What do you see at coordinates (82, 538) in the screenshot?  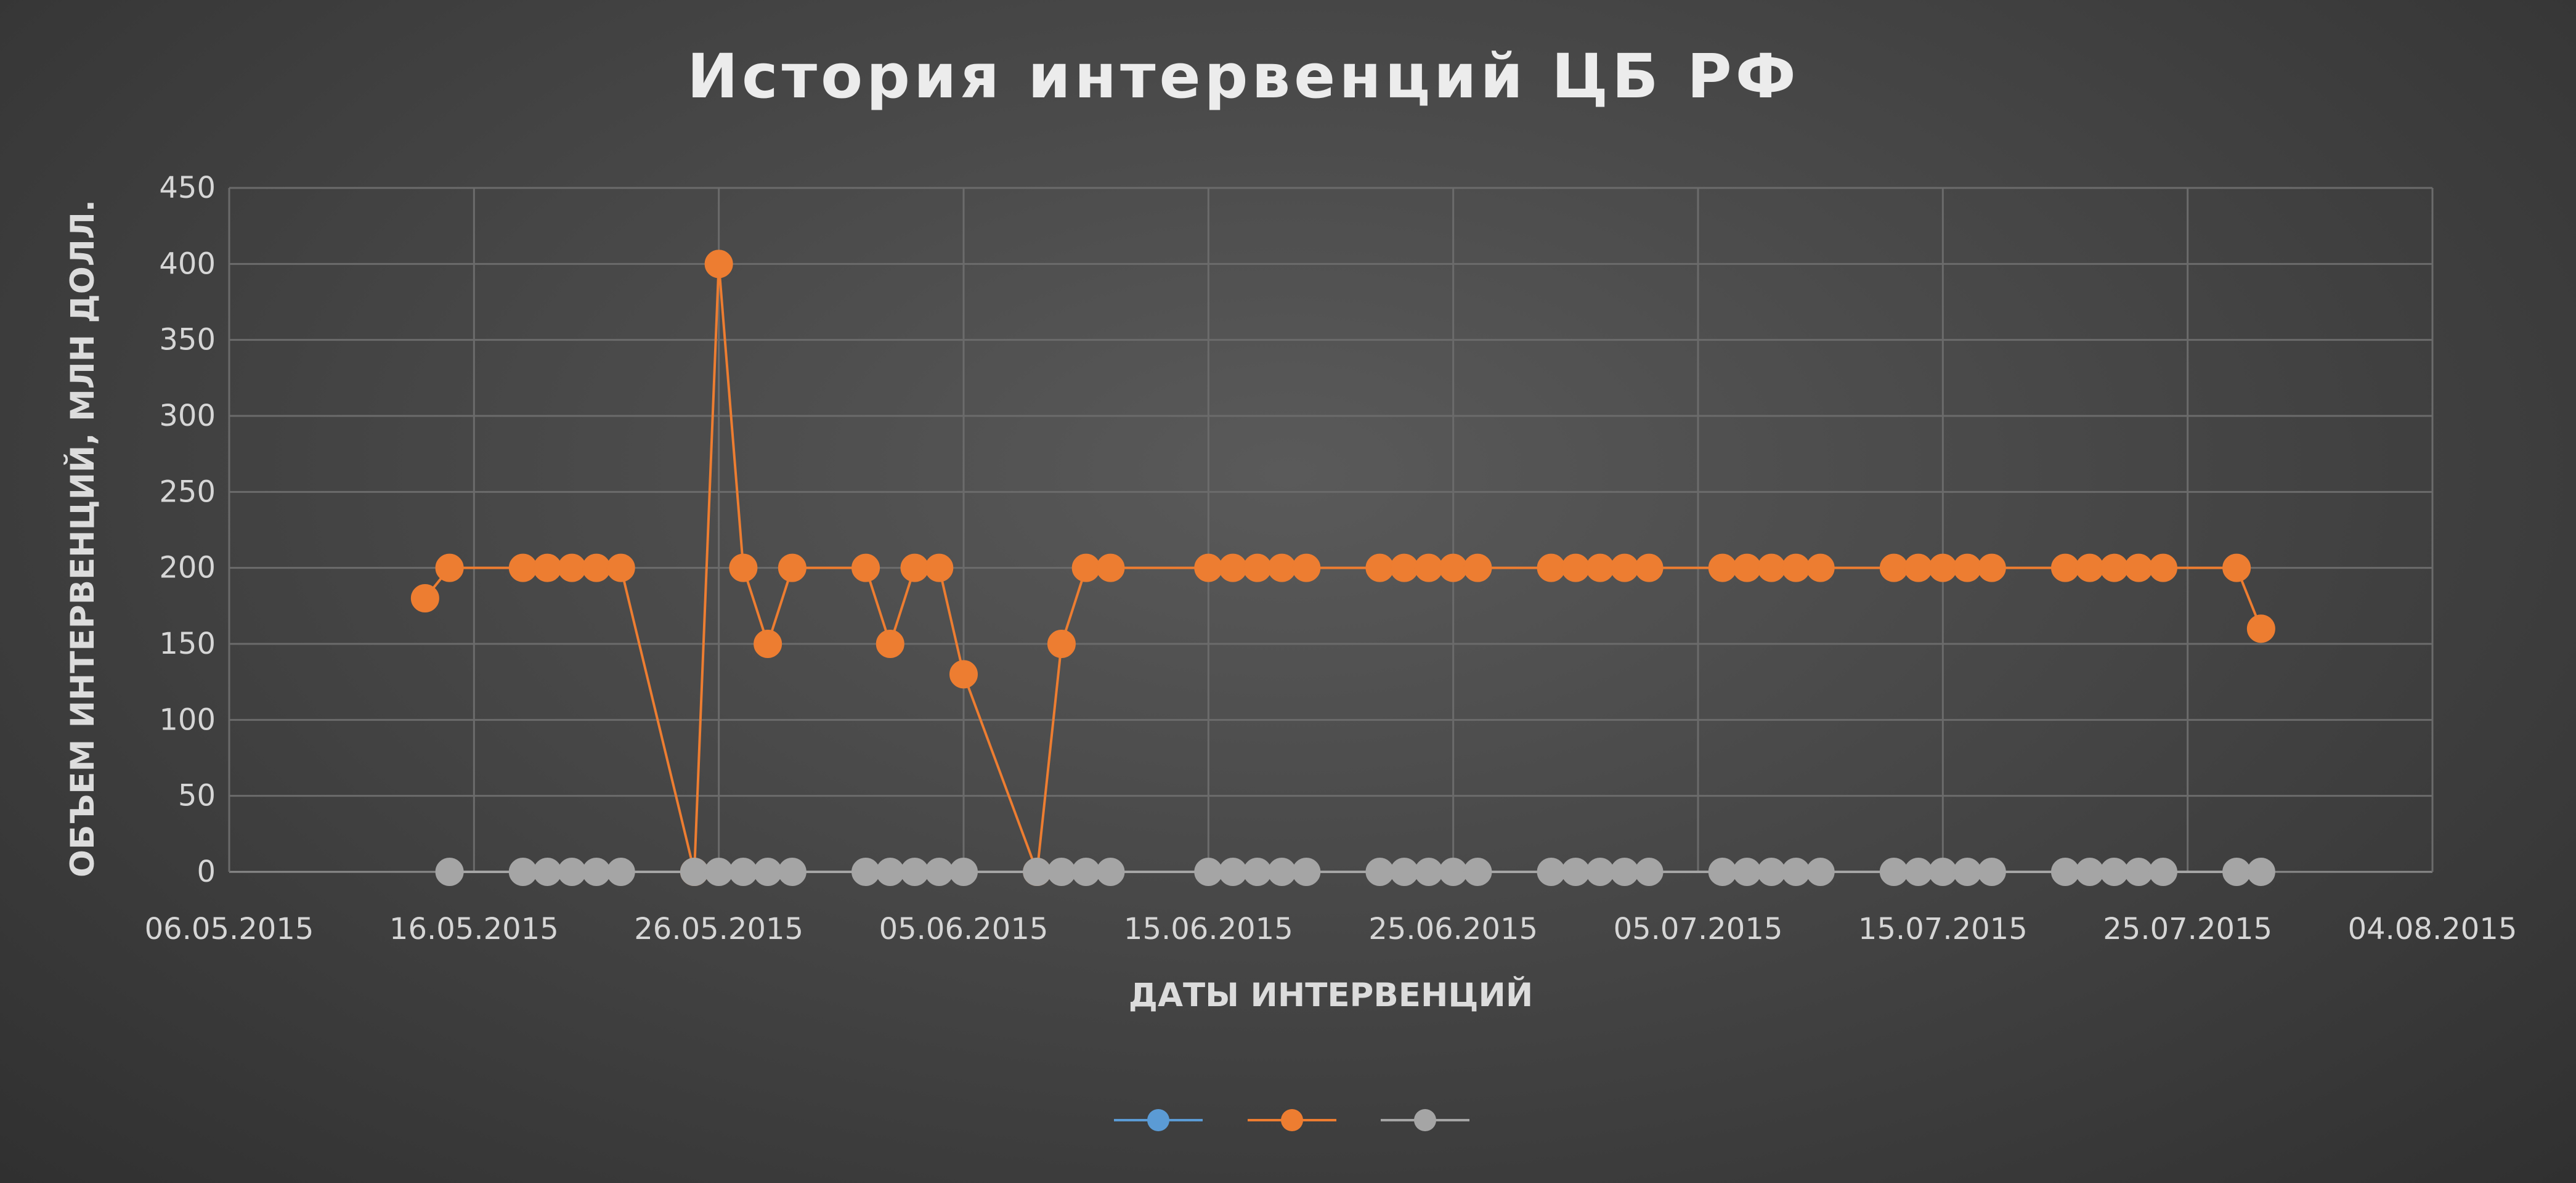 I see `y-axis-title: ОБЪЕМ ИНТЕРВЕНЦИЙ, МЛН ДОЛЛ.` at bounding box center [82, 538].